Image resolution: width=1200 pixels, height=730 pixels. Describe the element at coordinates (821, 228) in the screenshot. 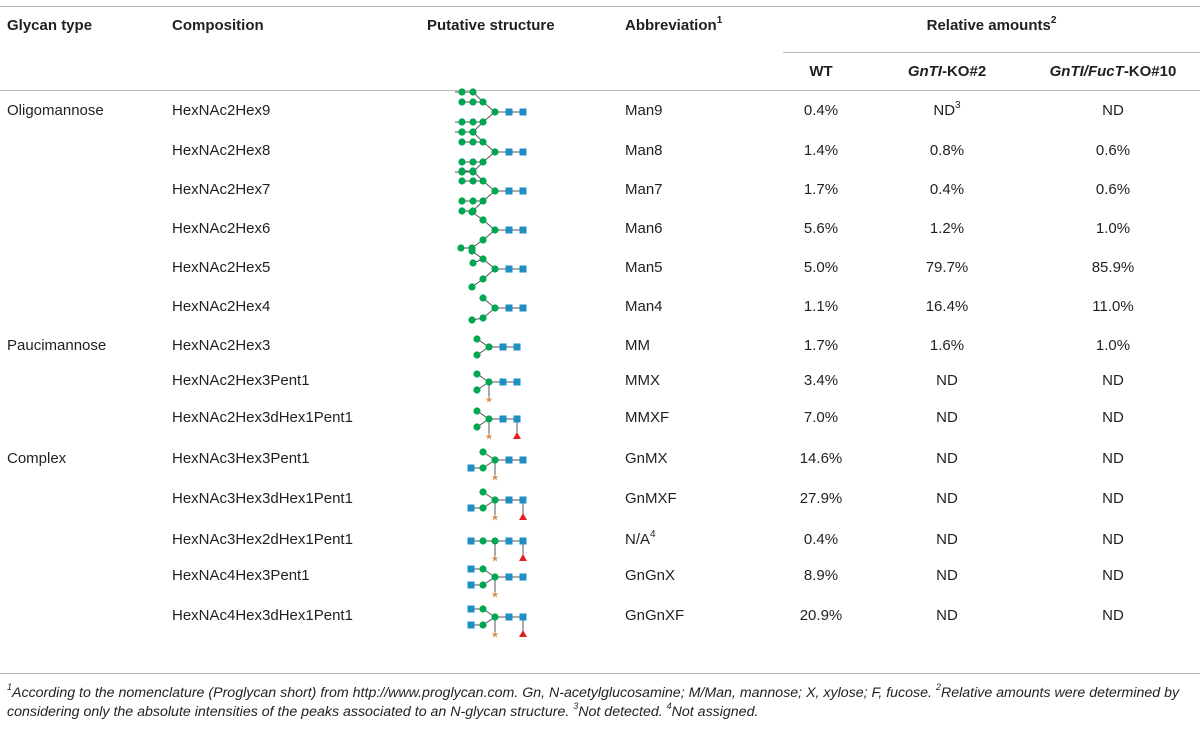

I see `cell-wt: 5.6%` at that location.